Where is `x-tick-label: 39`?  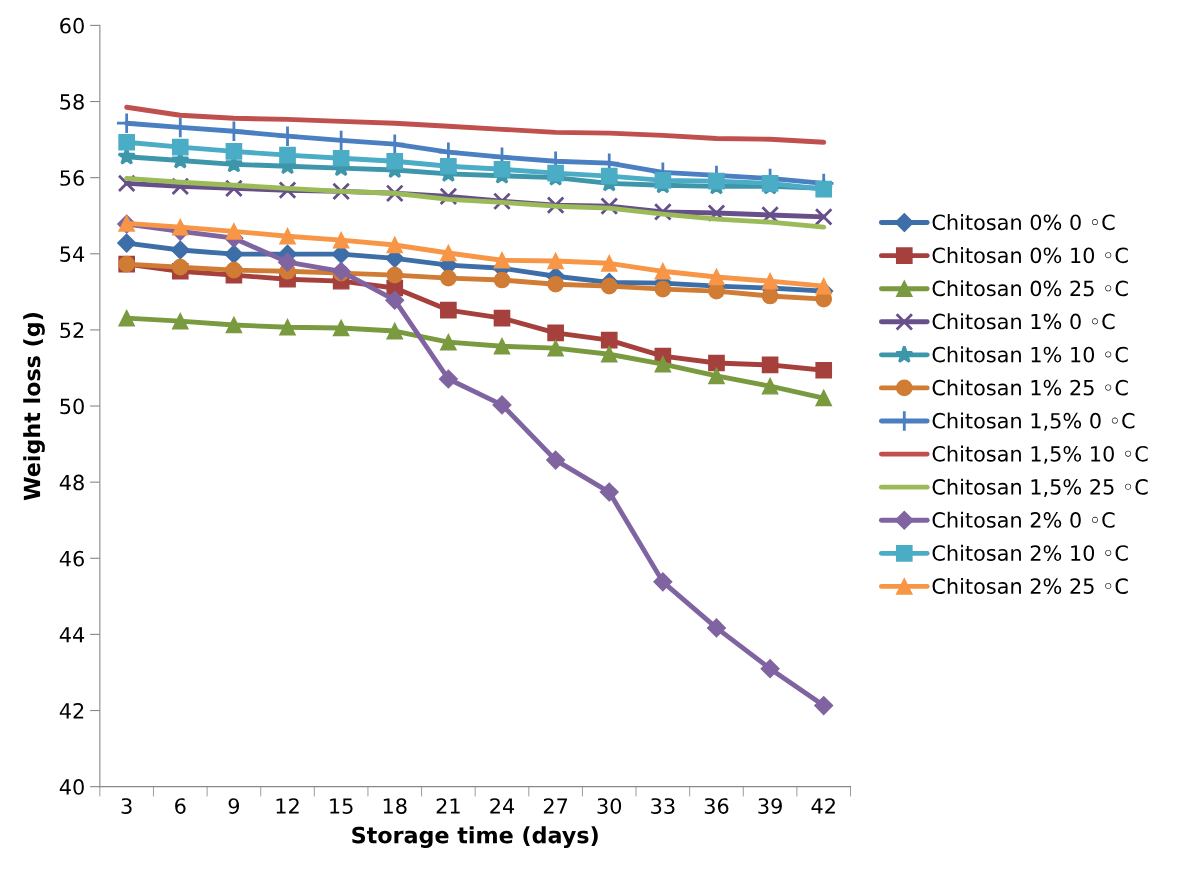 x-tick-label: 39 is located at coordinates (770, 806).